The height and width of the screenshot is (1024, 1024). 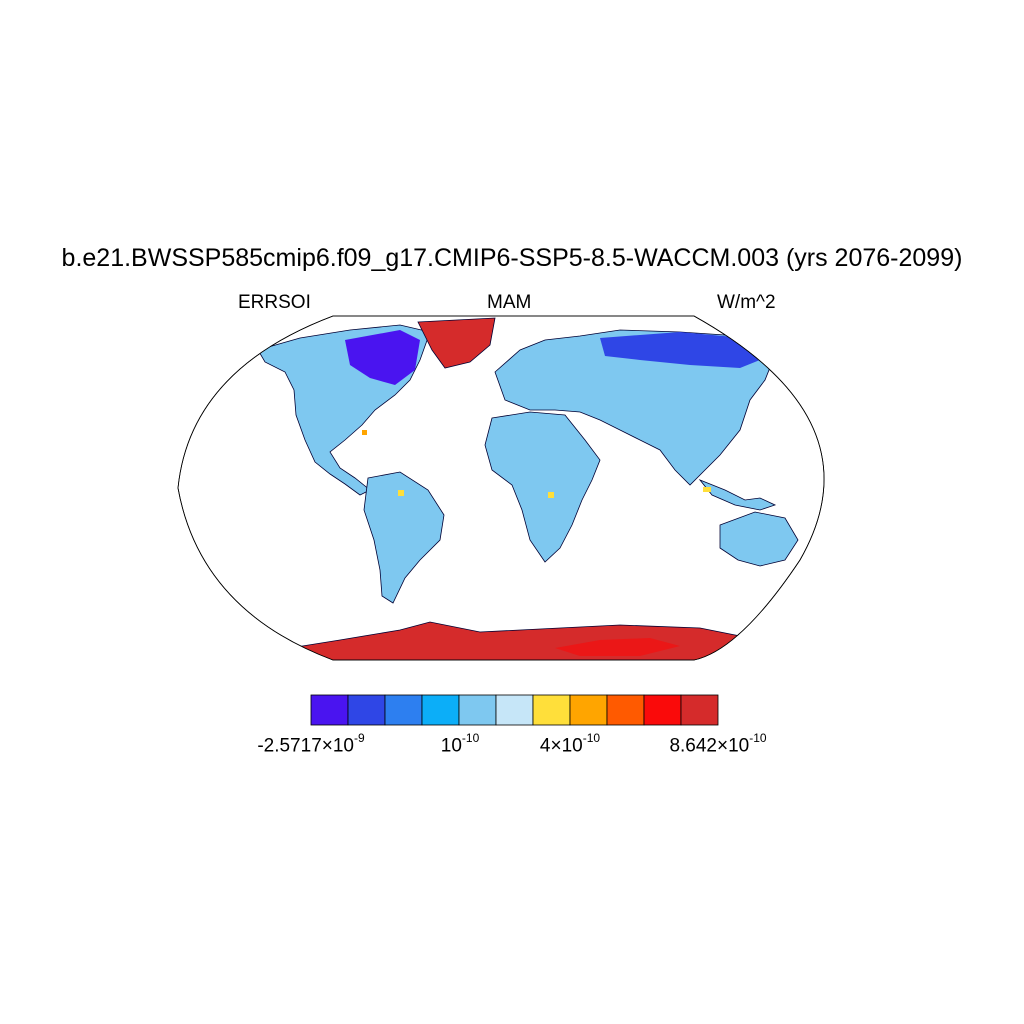 I want to click on canada-north-region, so click(x=382, y=357).